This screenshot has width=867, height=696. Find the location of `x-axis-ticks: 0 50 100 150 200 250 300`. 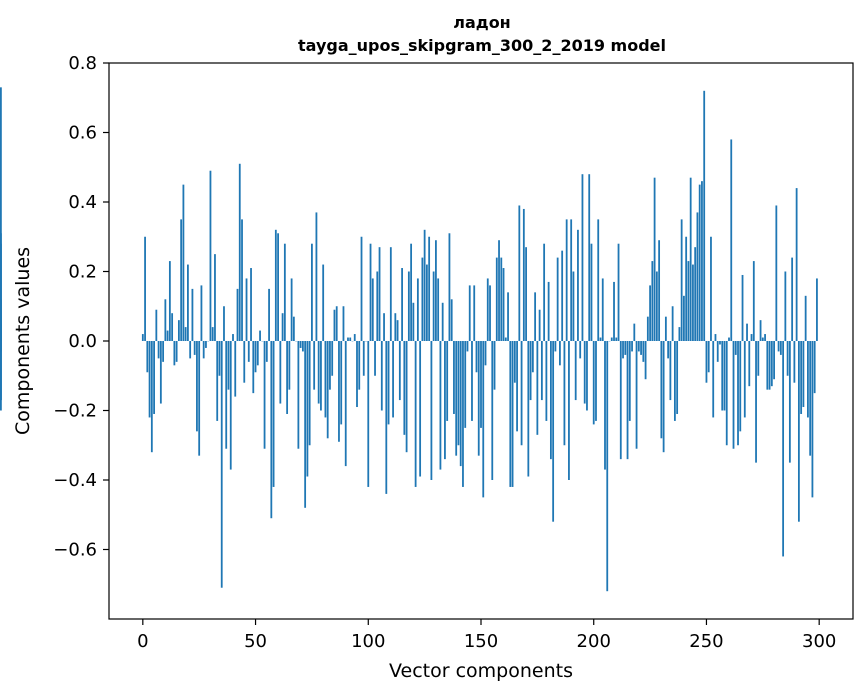

x-axis-ticks: 0 50 100 150 200 250 300 is located at coordinates (486, 635).